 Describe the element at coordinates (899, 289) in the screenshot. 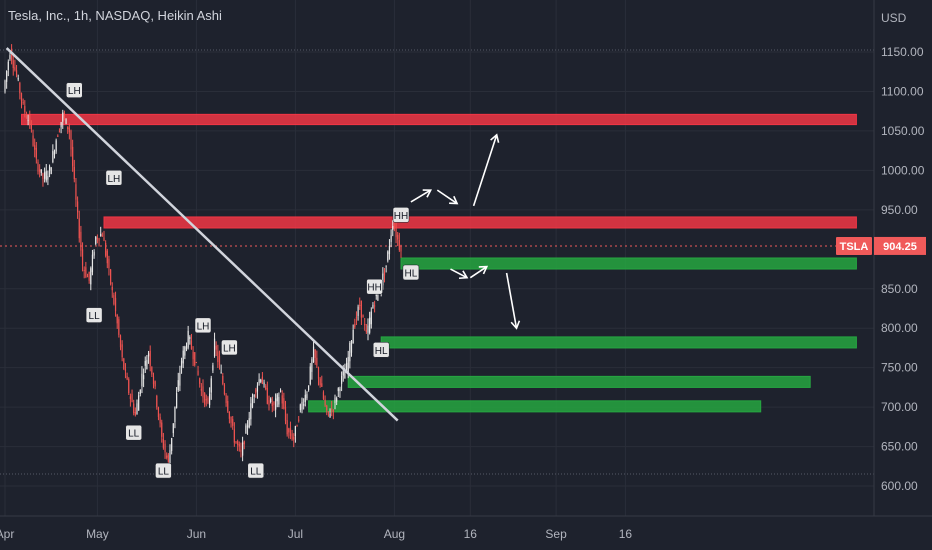

I see `y-tick-label: 850.00` at that location.